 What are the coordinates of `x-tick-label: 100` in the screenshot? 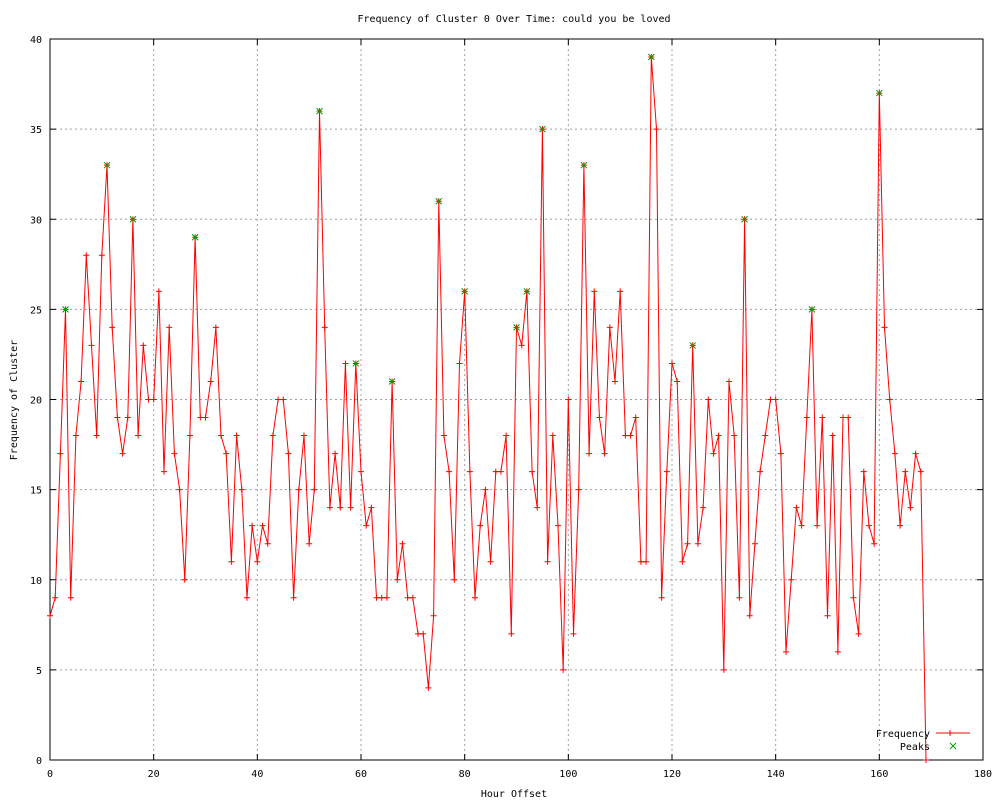 It's located at (568, 774).